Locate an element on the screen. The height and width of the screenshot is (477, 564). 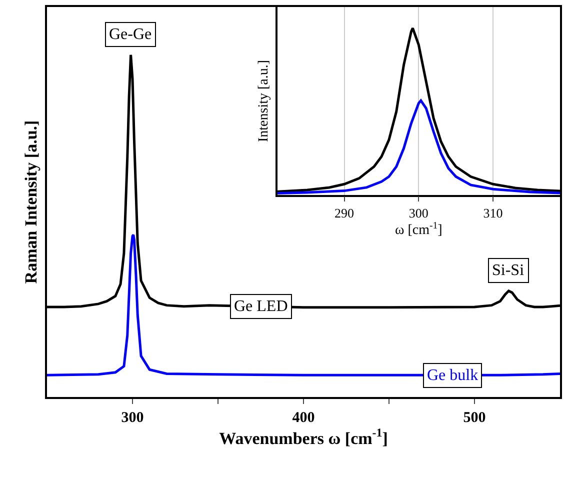
x-tick-label: 290 is located at coordinates (344, 212).